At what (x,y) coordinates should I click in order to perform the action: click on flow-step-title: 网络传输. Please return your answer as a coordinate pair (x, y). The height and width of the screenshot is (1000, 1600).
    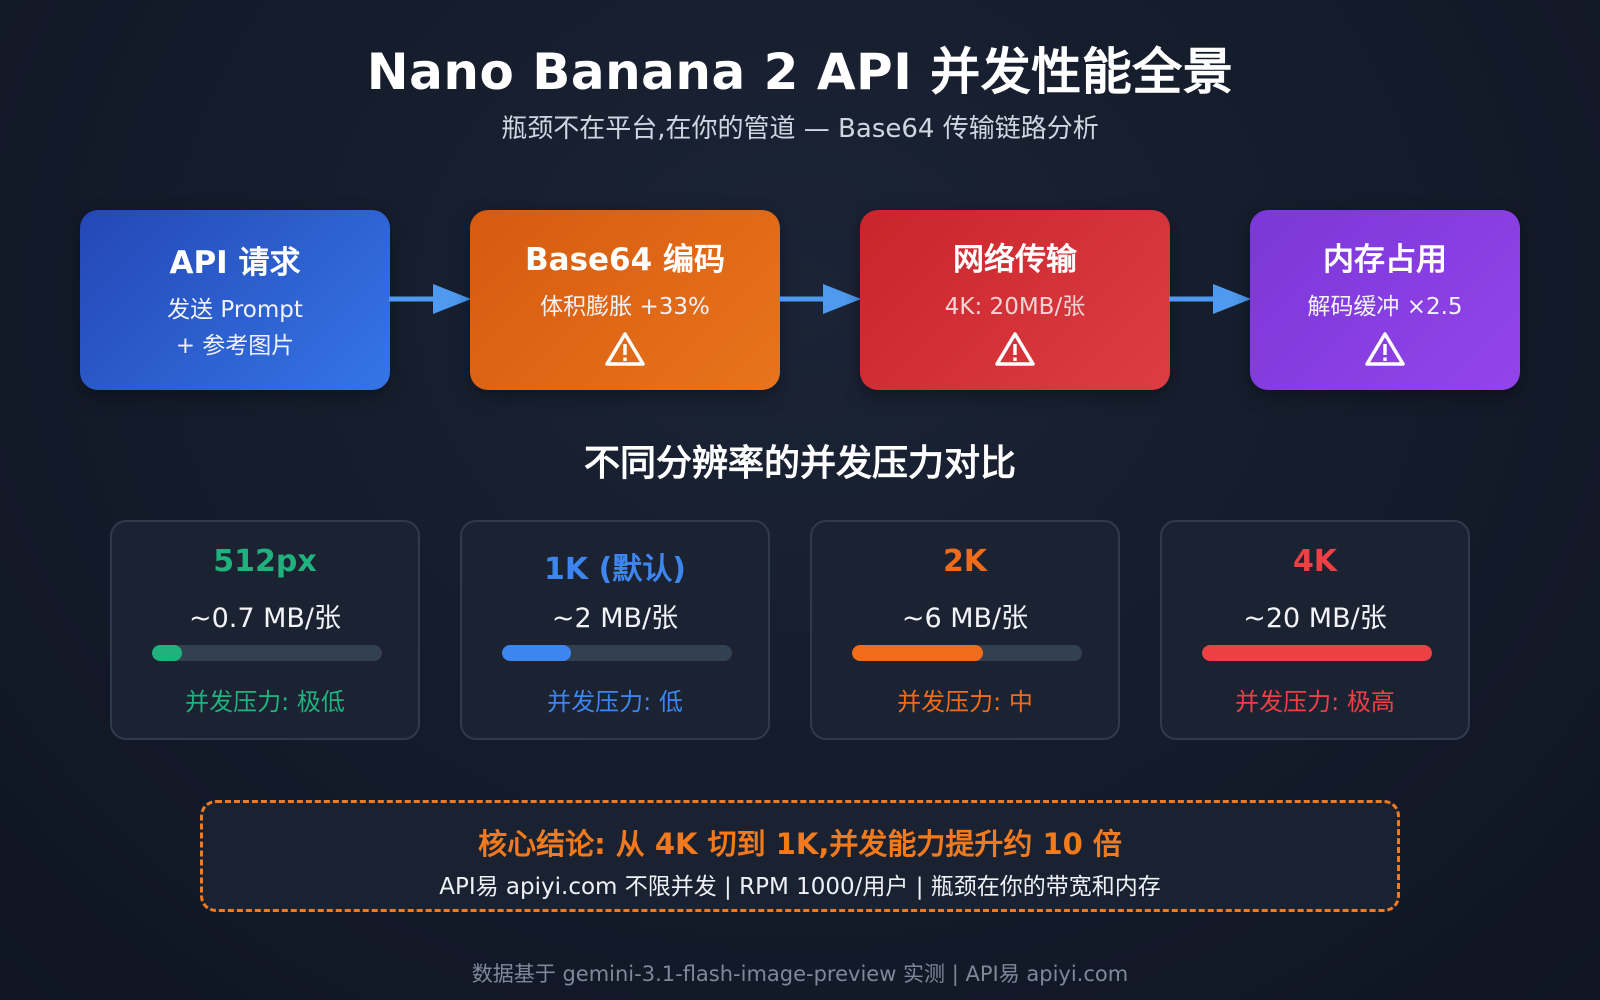
    Looking at the image, I should click on (1015, 259).